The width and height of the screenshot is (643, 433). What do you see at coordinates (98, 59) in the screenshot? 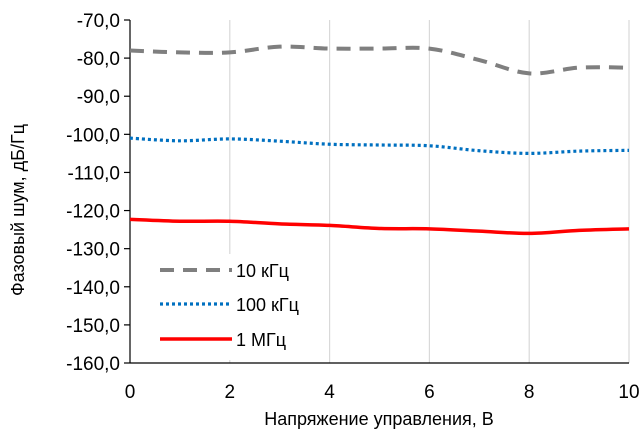
I see `y-tick-label: -80,0` at bounding box center [98, 59].